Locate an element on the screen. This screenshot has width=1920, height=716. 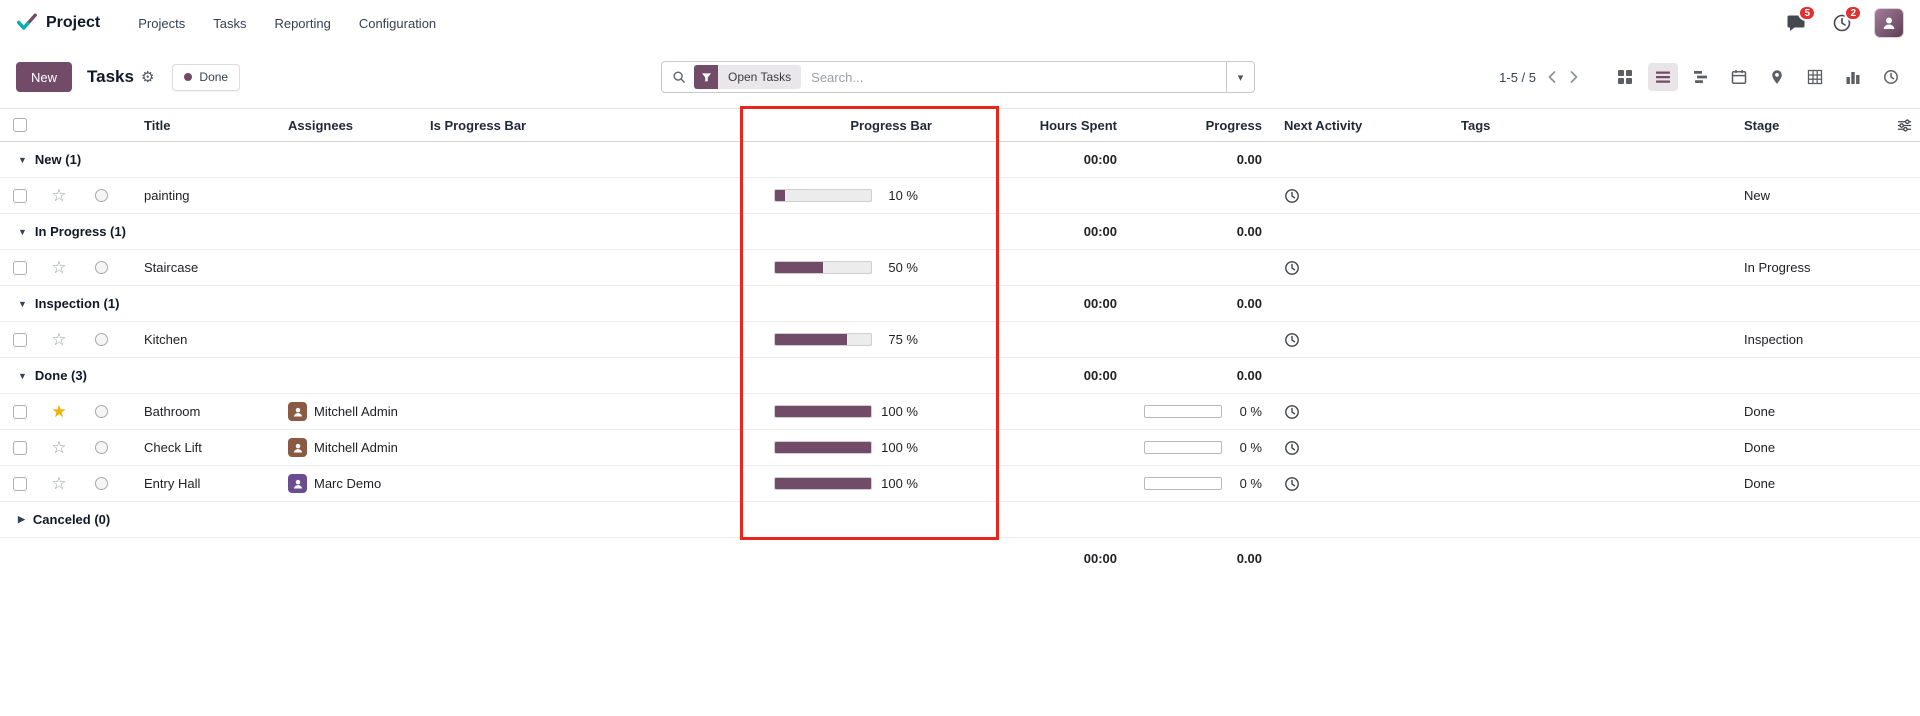
nav-right: 5 2 is located at coordinates (1843, 21).